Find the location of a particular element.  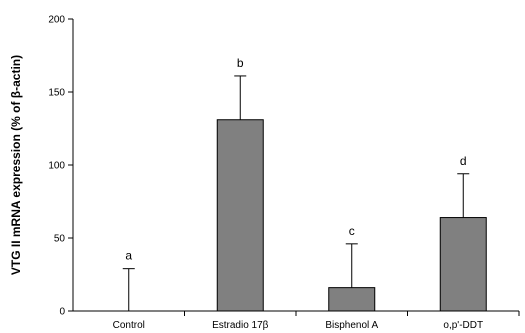

significance-letter: d is located at coordinates (463, 161).